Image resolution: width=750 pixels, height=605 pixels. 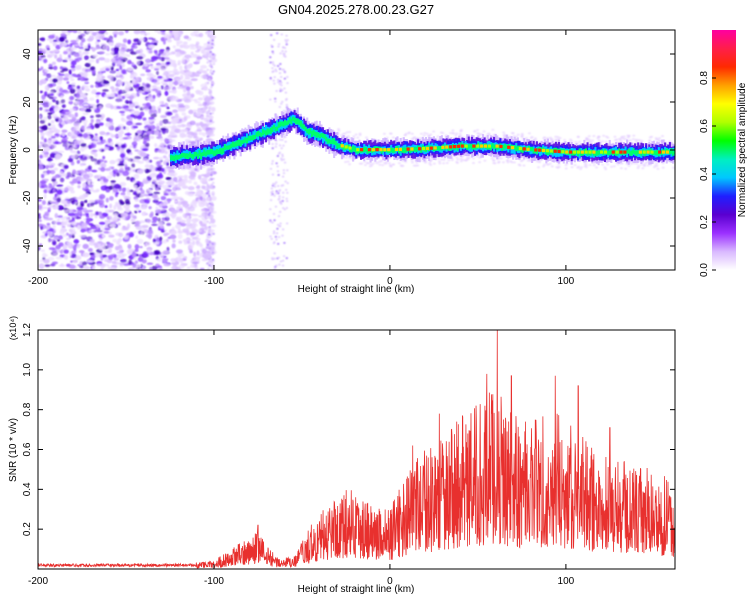 What do you see at coordinates (255, 135) in the screenshot?
I see `spectrogram-ridge-cell` at bounding box center [255, 135].